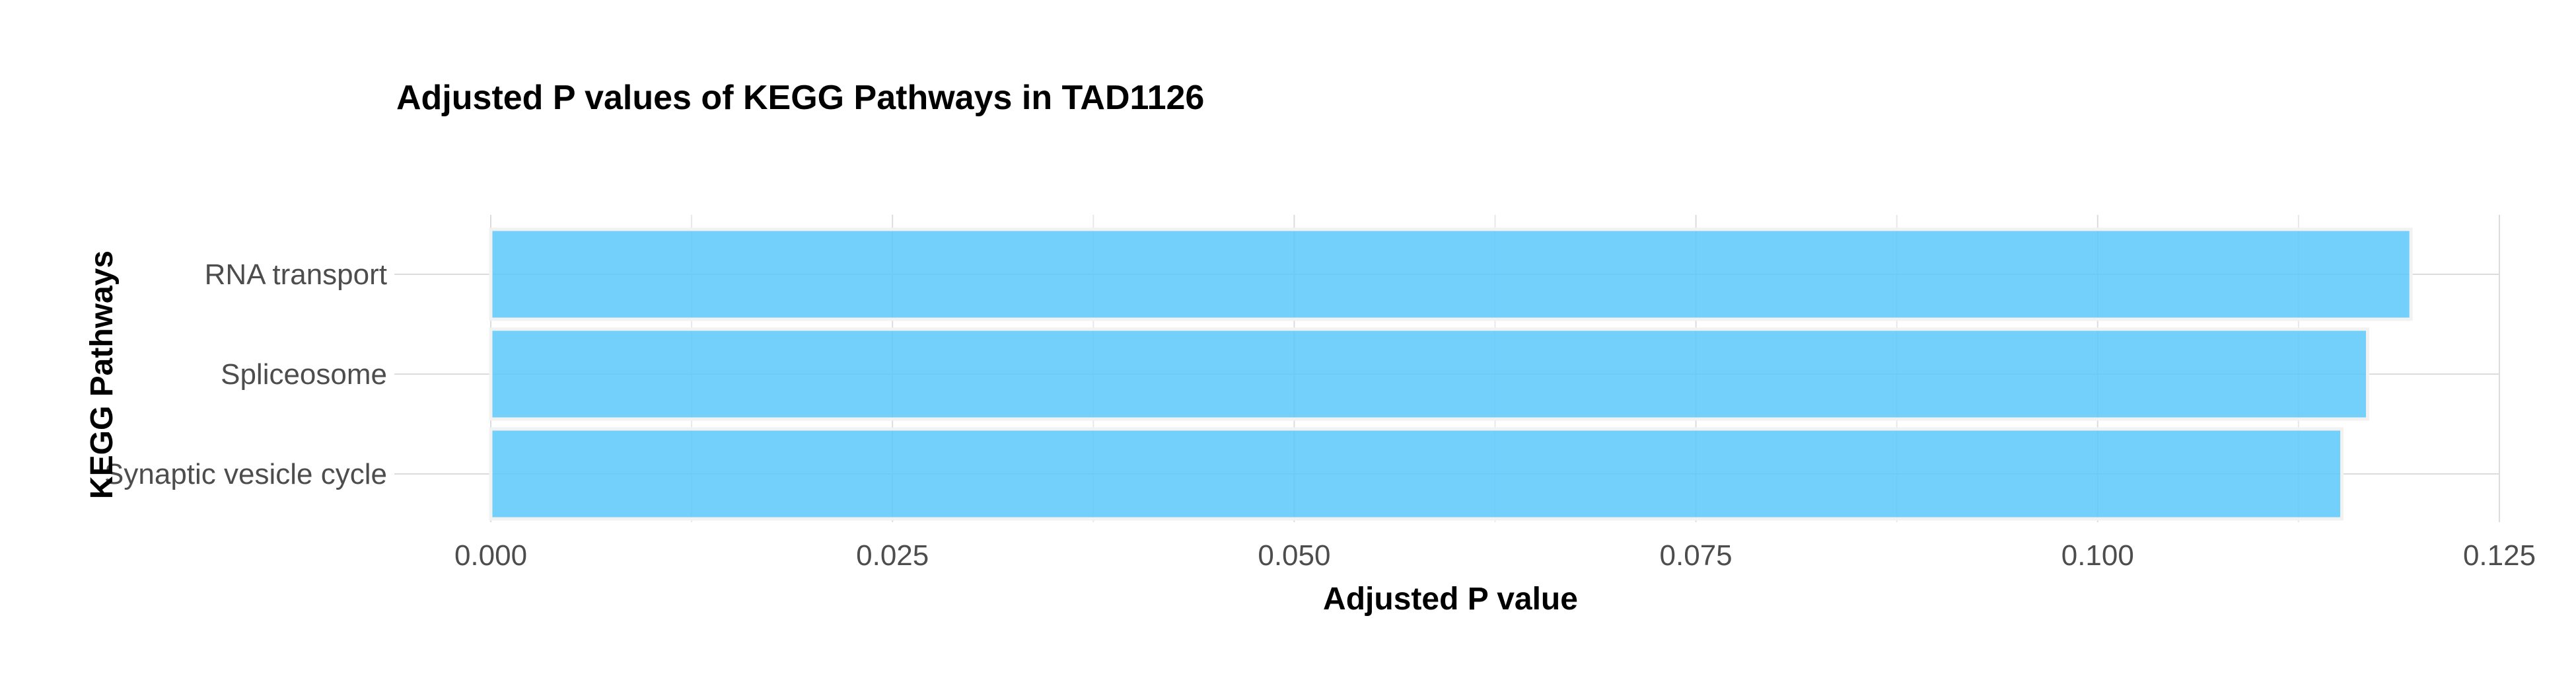  I want to click on x-tick-label: 0.100, so click(2097, 555).